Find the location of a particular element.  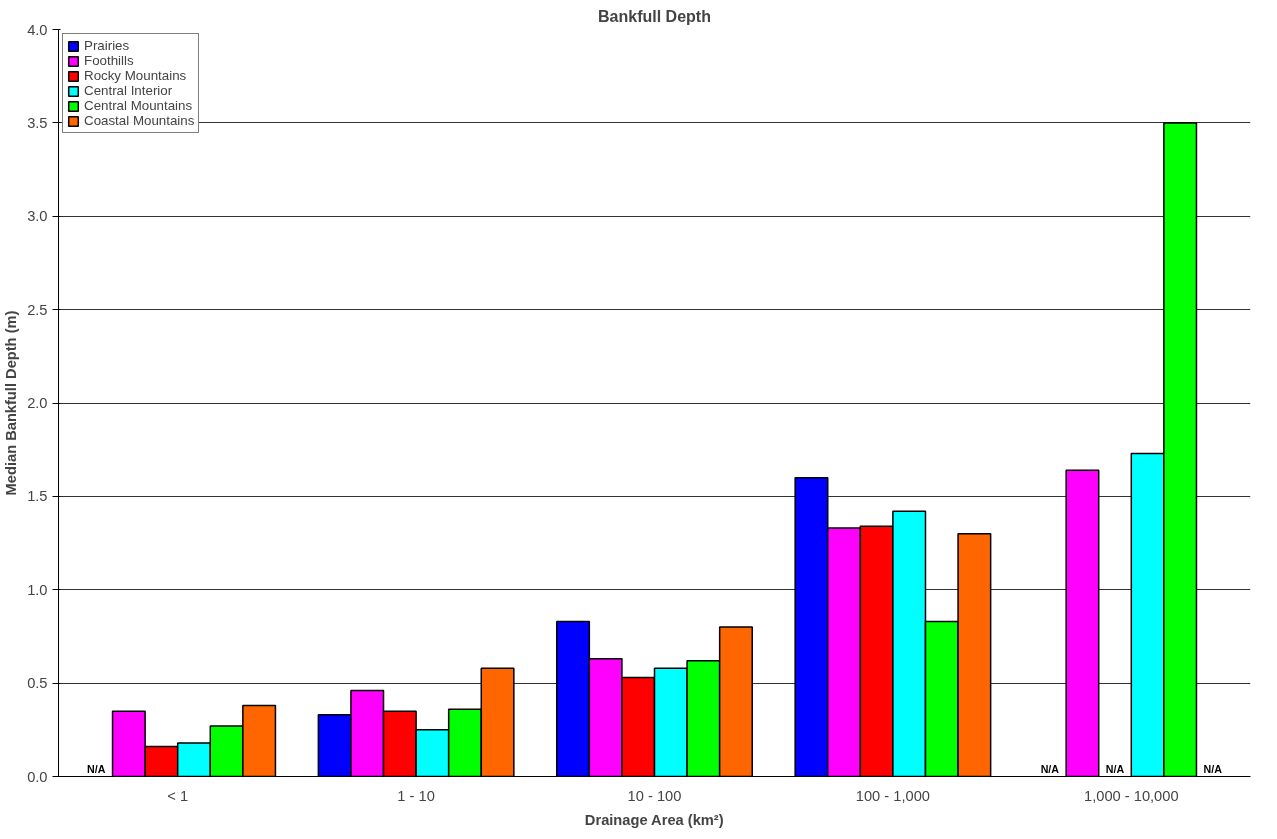

legend-label: Foothills is located at coordinates (109, 60).